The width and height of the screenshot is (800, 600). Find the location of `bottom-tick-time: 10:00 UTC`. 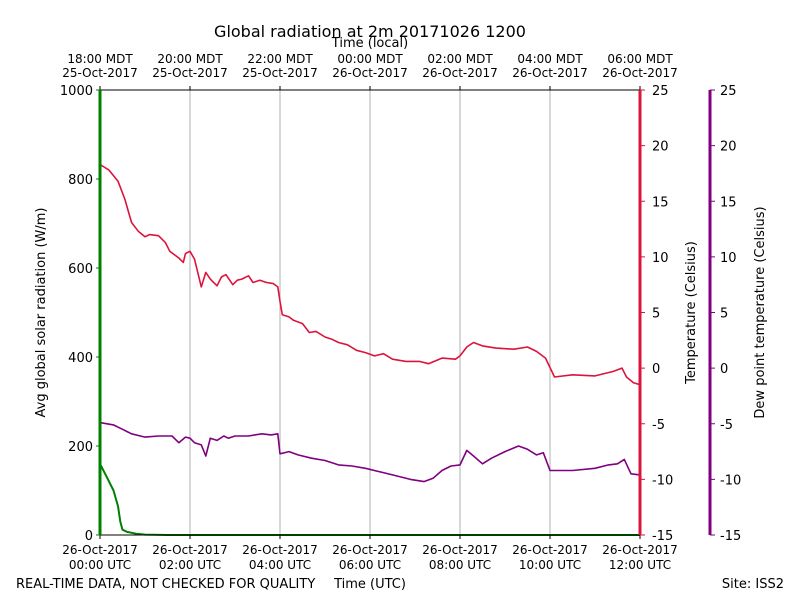

bottom-tick-time: 10:00 UTC is located at coordinates (550, 565).